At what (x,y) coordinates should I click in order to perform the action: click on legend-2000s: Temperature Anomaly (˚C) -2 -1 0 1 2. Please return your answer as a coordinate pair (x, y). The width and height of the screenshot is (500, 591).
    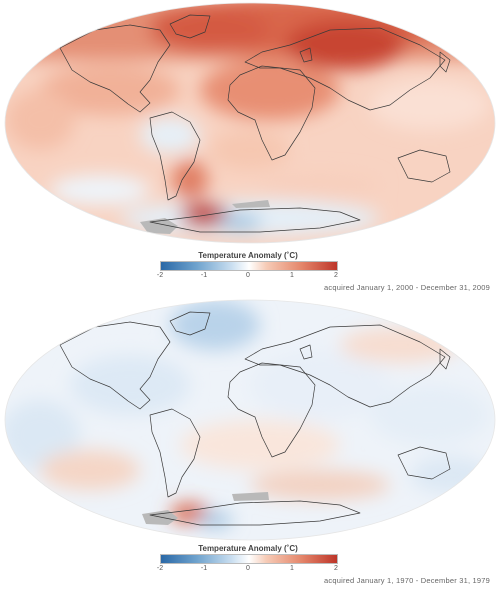
    Looking at the image, I should click on (247, 265).